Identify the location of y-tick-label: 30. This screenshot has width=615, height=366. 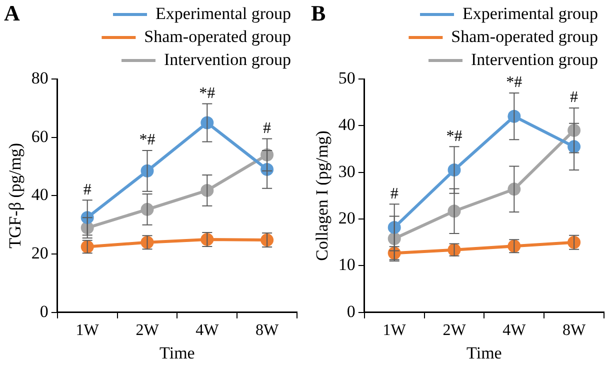
(347, 171).